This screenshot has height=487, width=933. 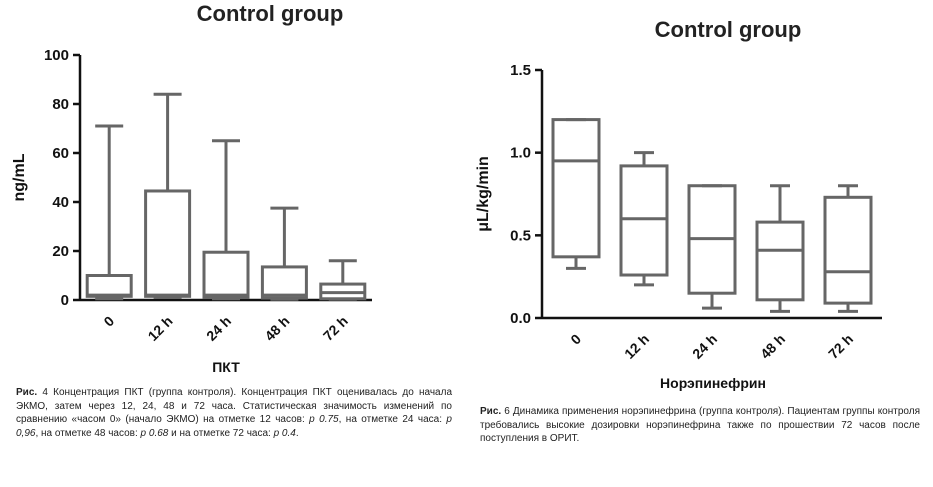 I want to click on x-axis-label: ПКТ, so click(x=226, y=367).